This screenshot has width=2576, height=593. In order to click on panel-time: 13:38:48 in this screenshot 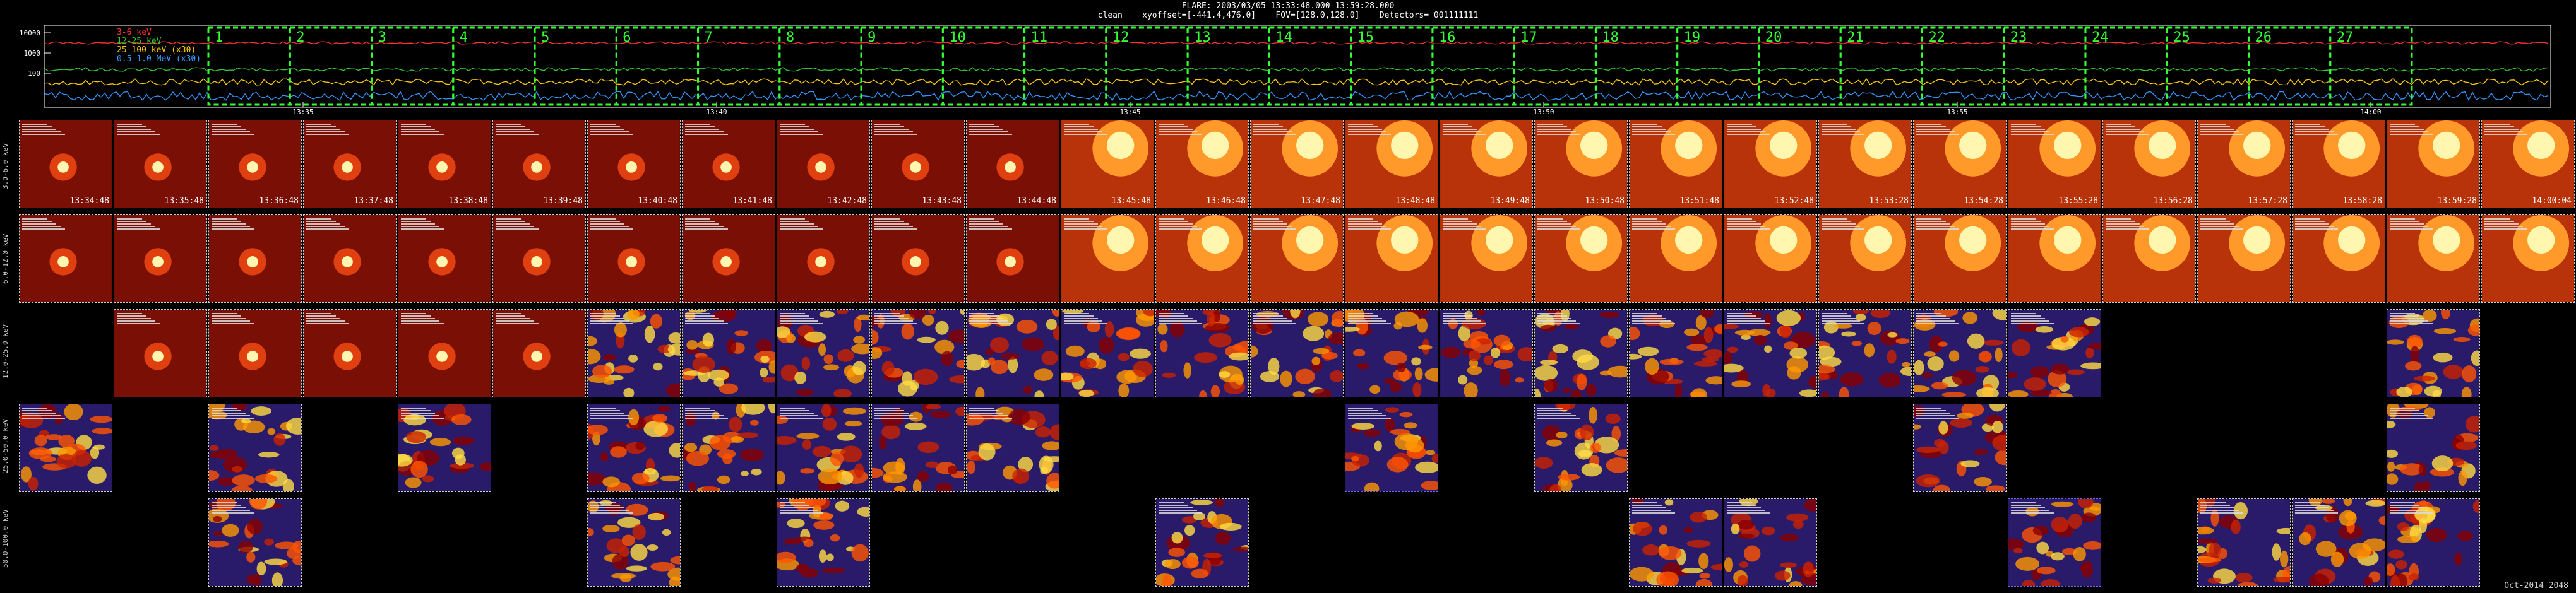, I will do `click(468, 201)`.